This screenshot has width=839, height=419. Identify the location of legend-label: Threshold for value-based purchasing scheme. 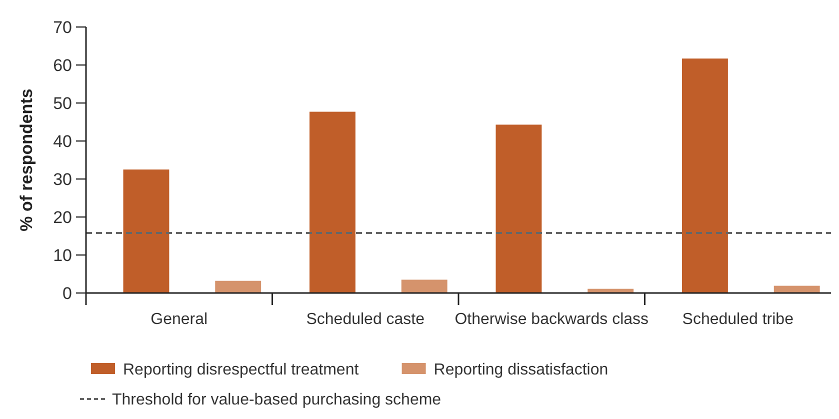
(277, 400).